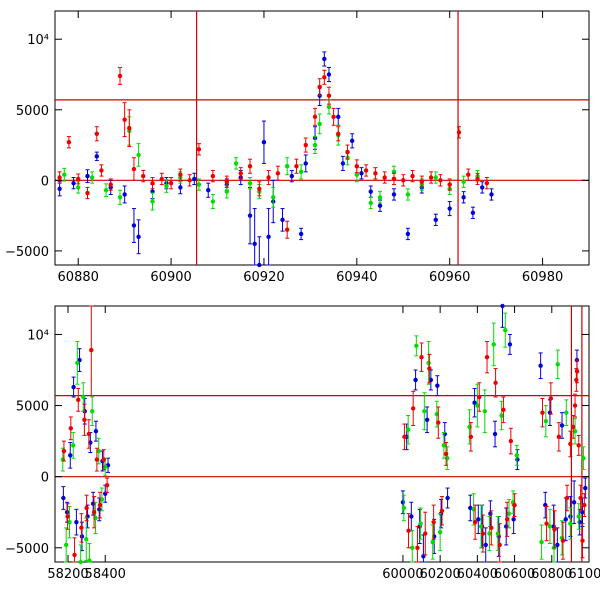  Describe the element at coordinates (105, 574) in the screenshot. I see `x-tick-label: 58400` at that location.